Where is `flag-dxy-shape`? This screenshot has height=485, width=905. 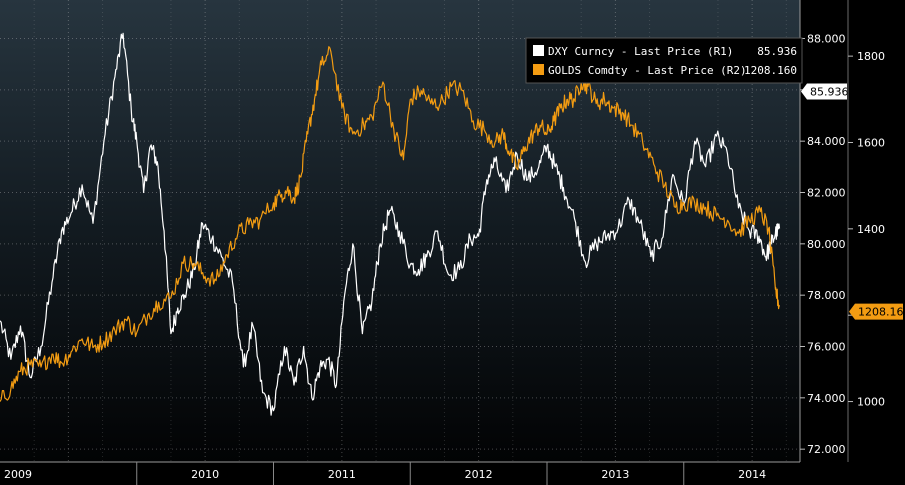
flag-dxy-shape is located at coordinates (824, 91).